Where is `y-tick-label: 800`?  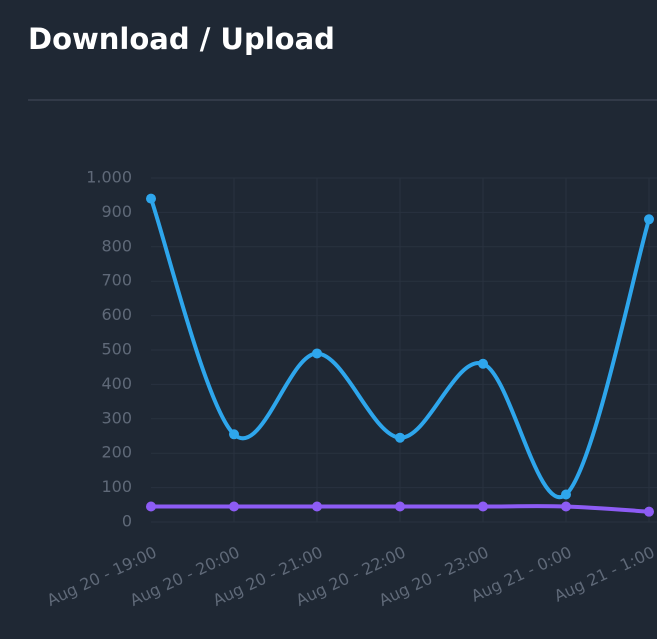 y-tick-label: 800 is located at coordinates (116, 245).